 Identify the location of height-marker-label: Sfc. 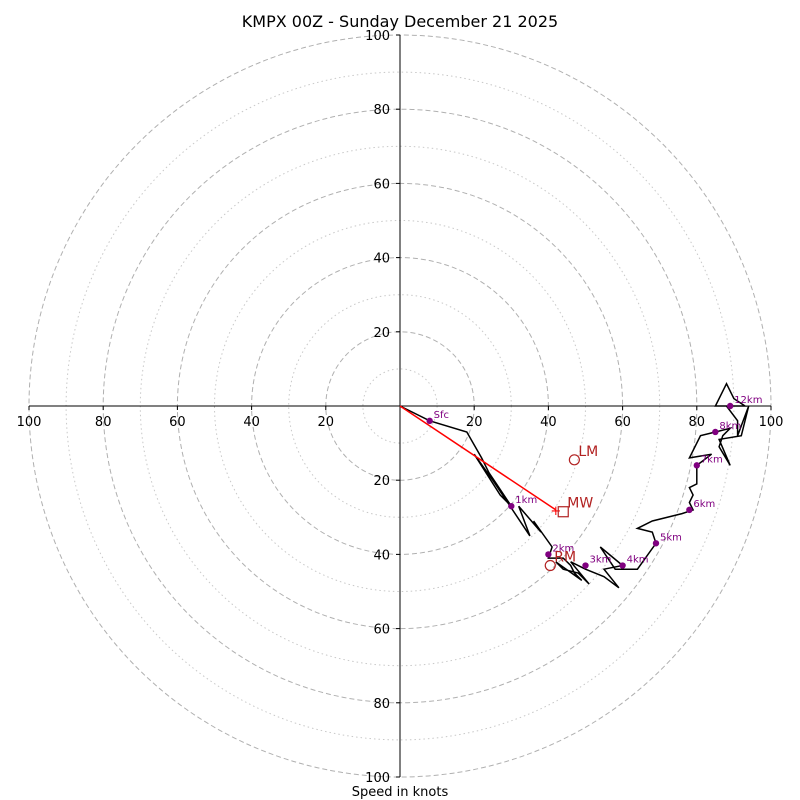
(441, 415).